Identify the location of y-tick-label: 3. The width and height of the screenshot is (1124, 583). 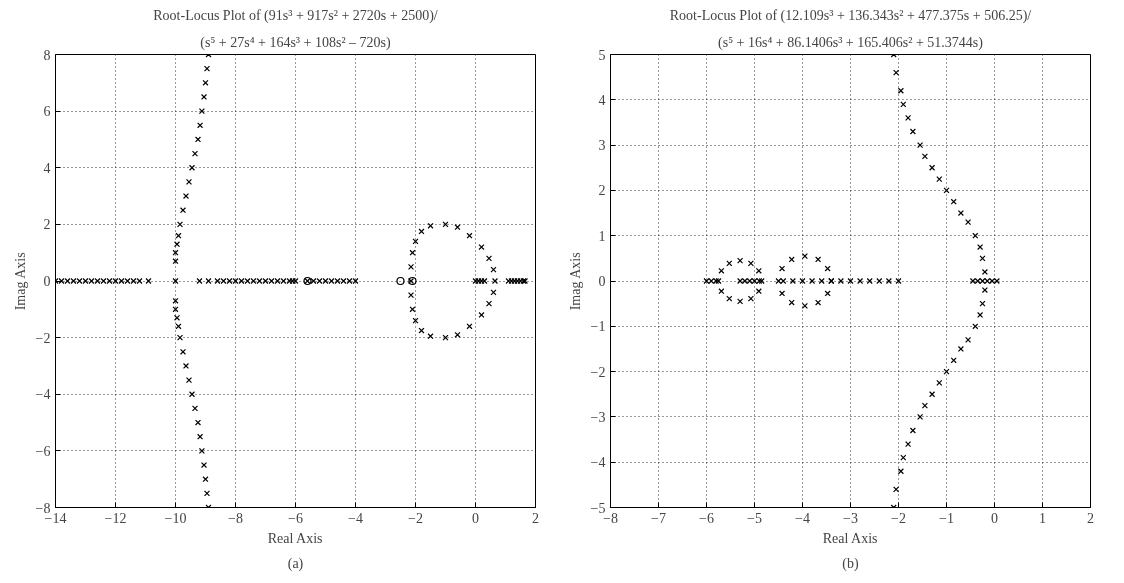
(602, 146).